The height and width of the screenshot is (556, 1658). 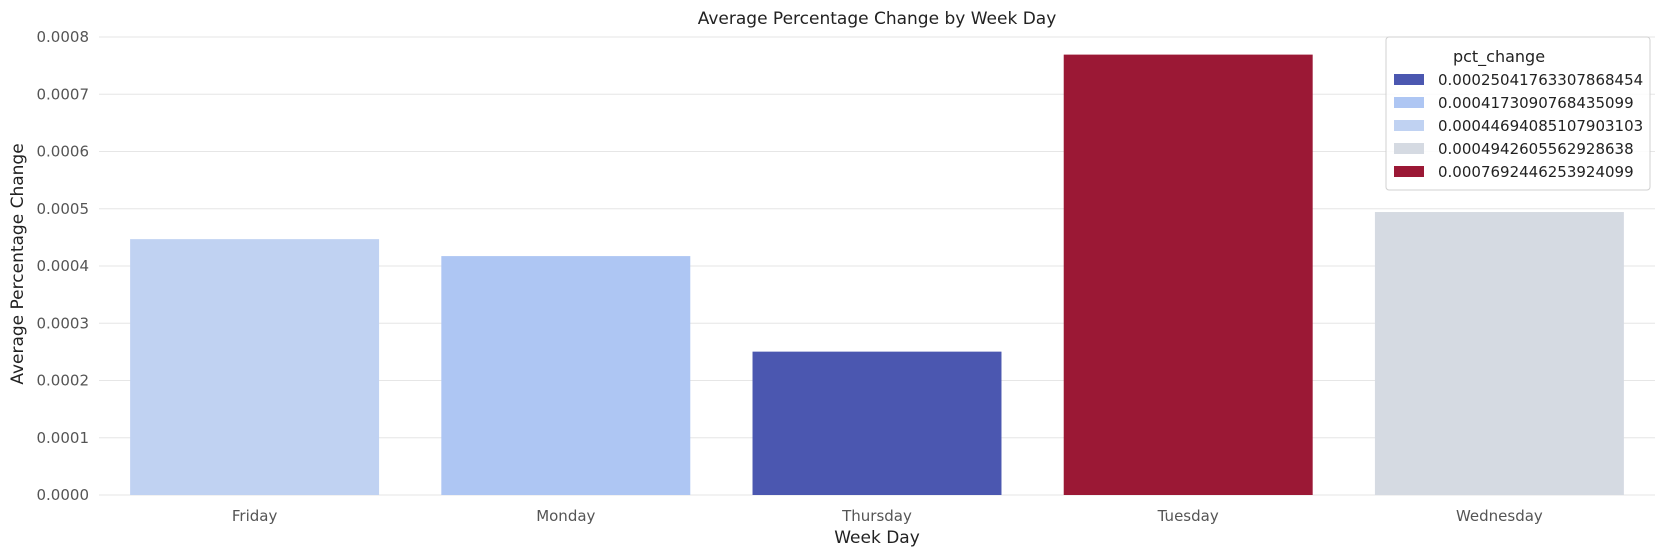 What do you see at coordinates (877, 538) in the screenshot?
I see `x-axis-label: Week Day` at bounding box center [877, 538].